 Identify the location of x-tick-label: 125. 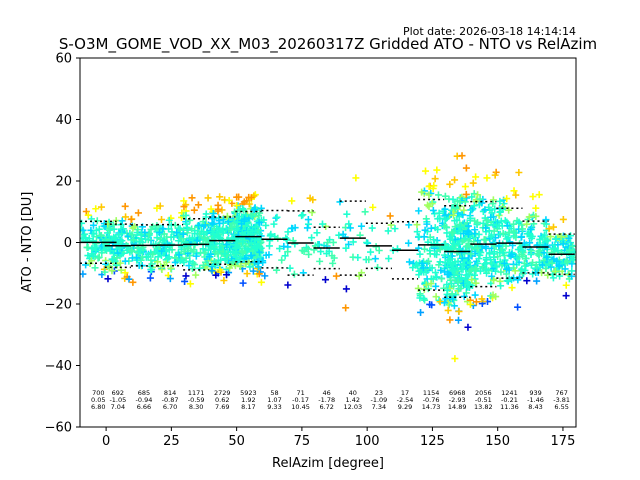
(432, 441).